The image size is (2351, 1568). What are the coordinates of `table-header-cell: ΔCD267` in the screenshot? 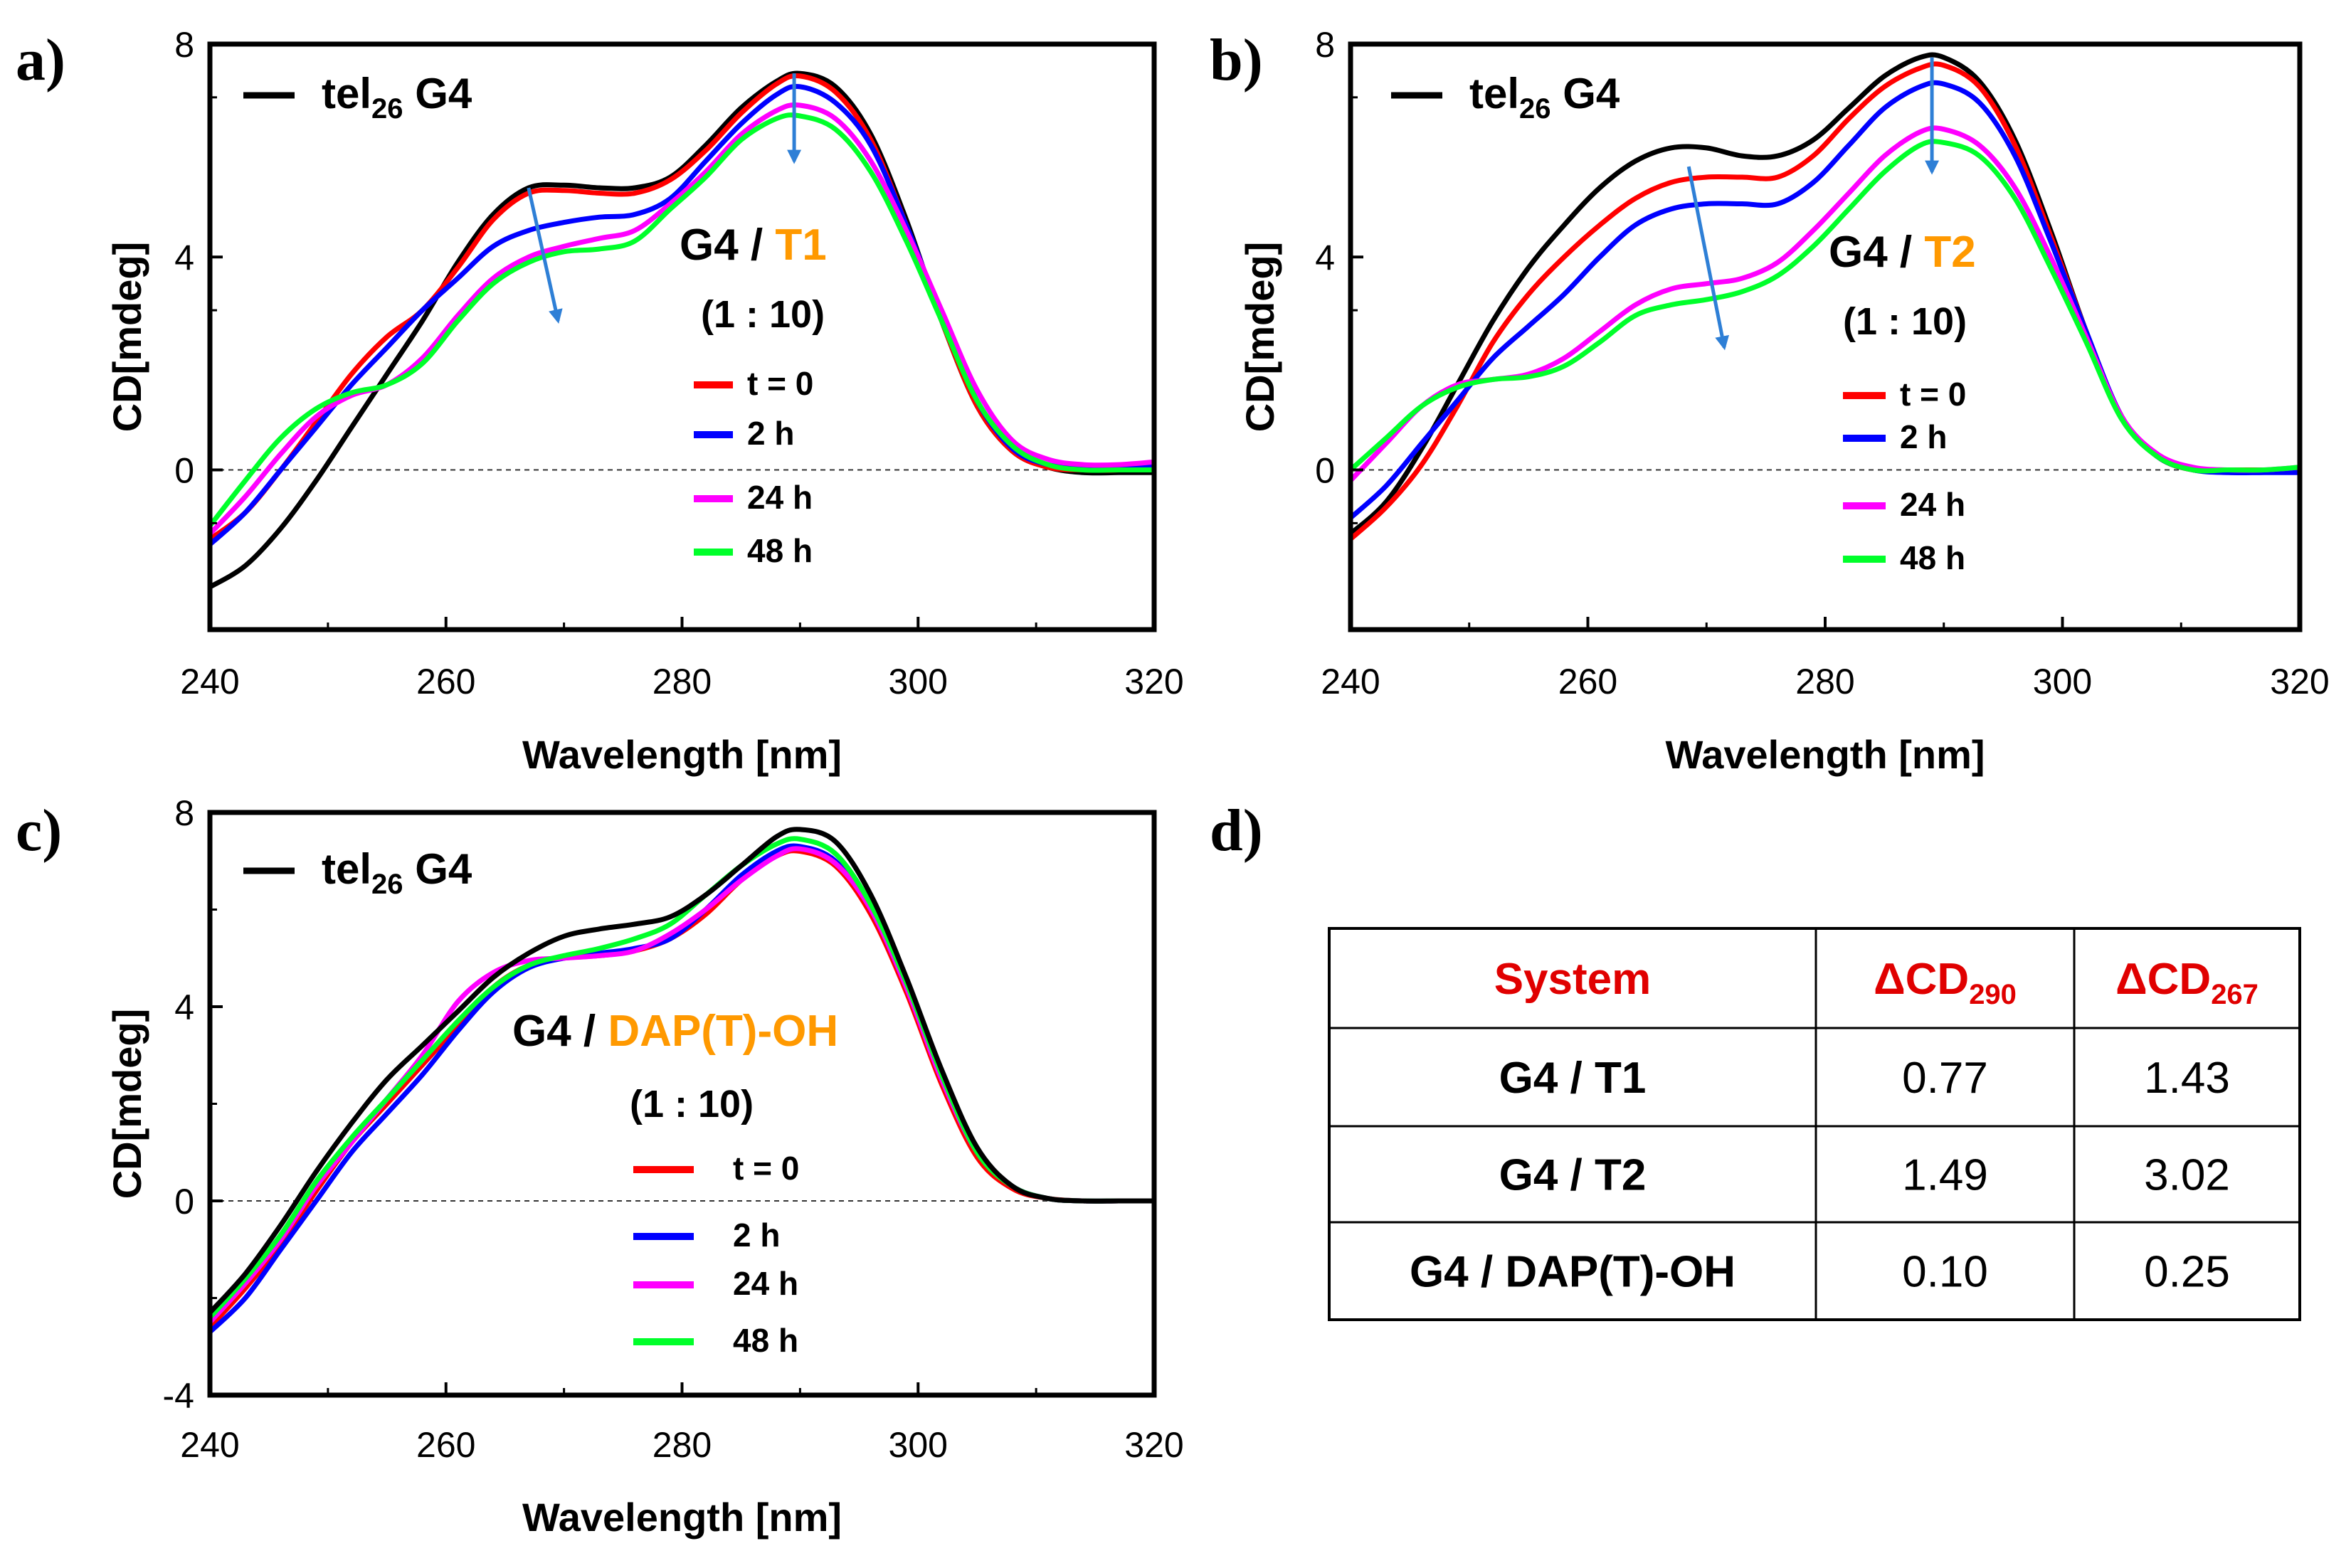 It's located at (2186, 982).